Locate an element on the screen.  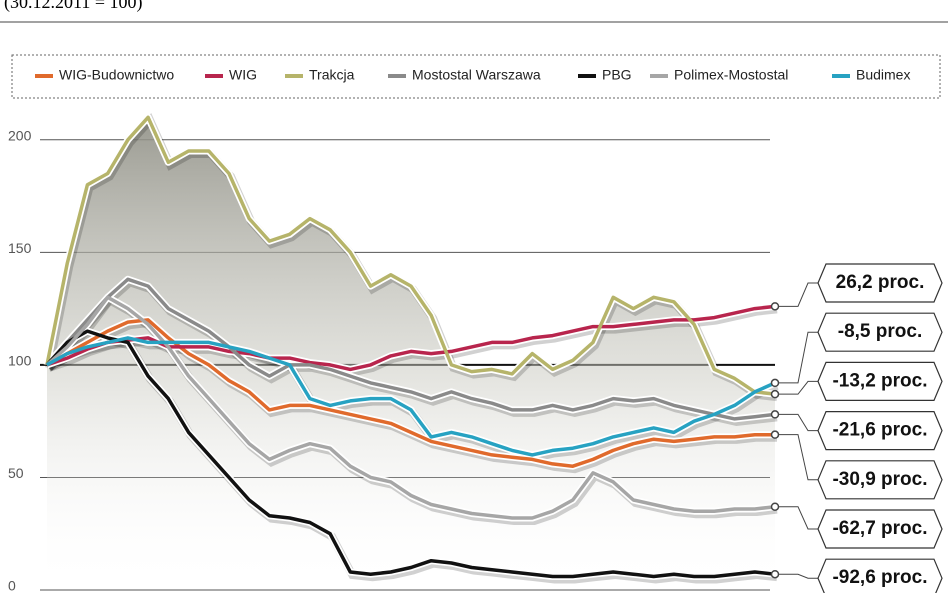
callout-label: -8,5 proc. is located at coordinates (880, 331).